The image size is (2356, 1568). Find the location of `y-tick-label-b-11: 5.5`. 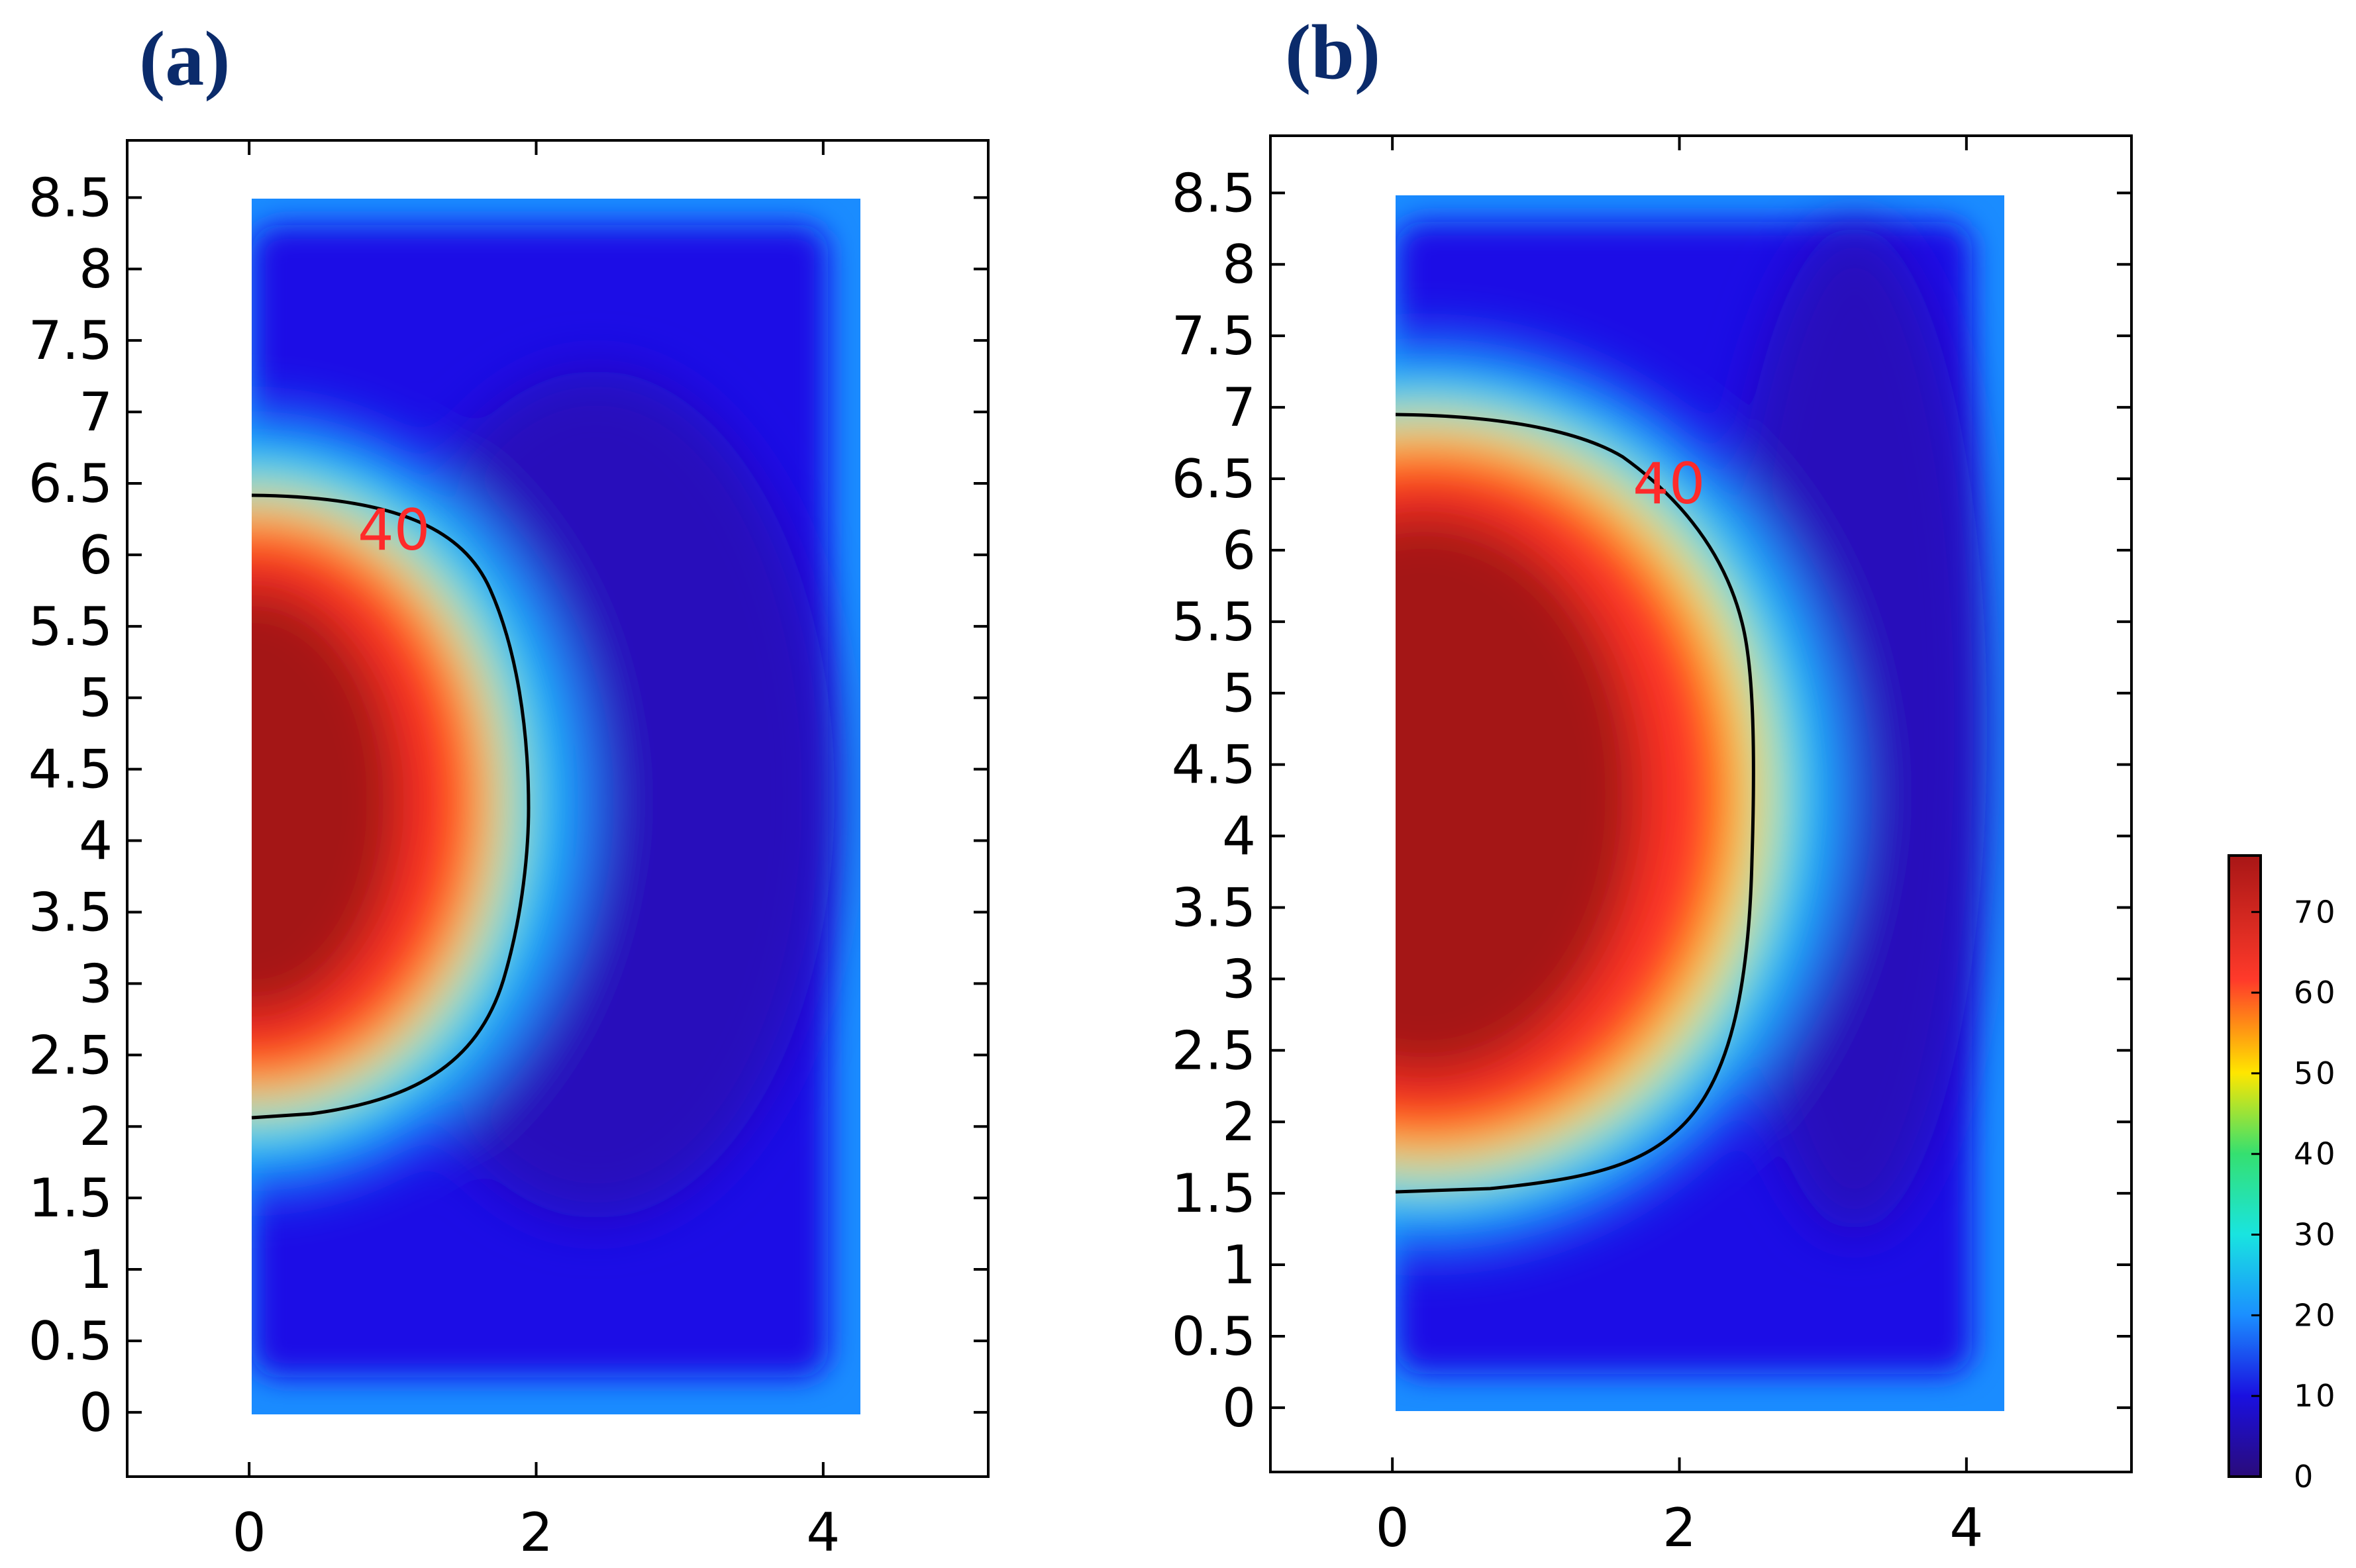

y-tick-label-b-11: 5.5 is located at coordinates (1214, 622).